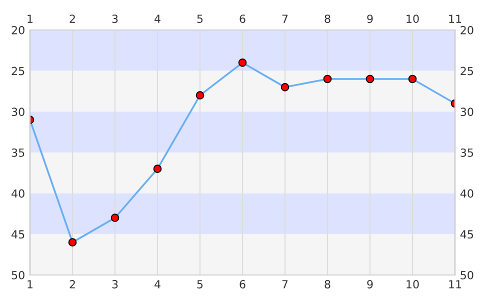  What do you see at coordinates (327, 284) in the screenshot?
I see `x-tick-label: 8` at bounding box center [327, 284].